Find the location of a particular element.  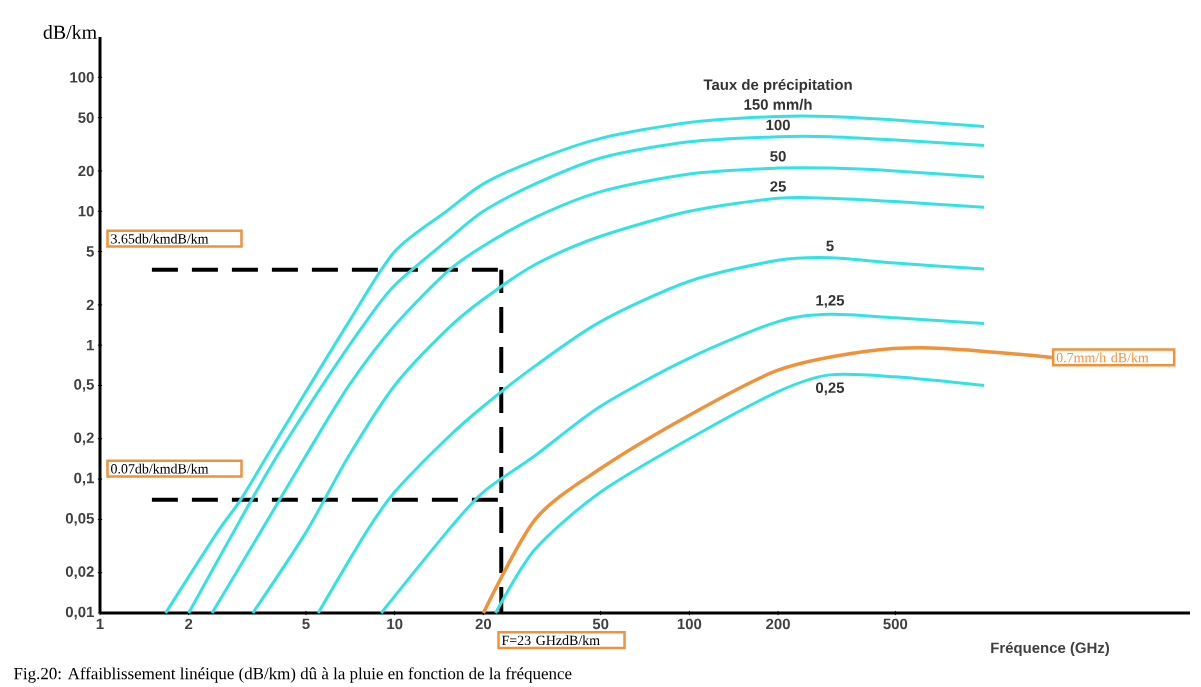

x-tick-label: 5 is located at coordinates (306, 624).